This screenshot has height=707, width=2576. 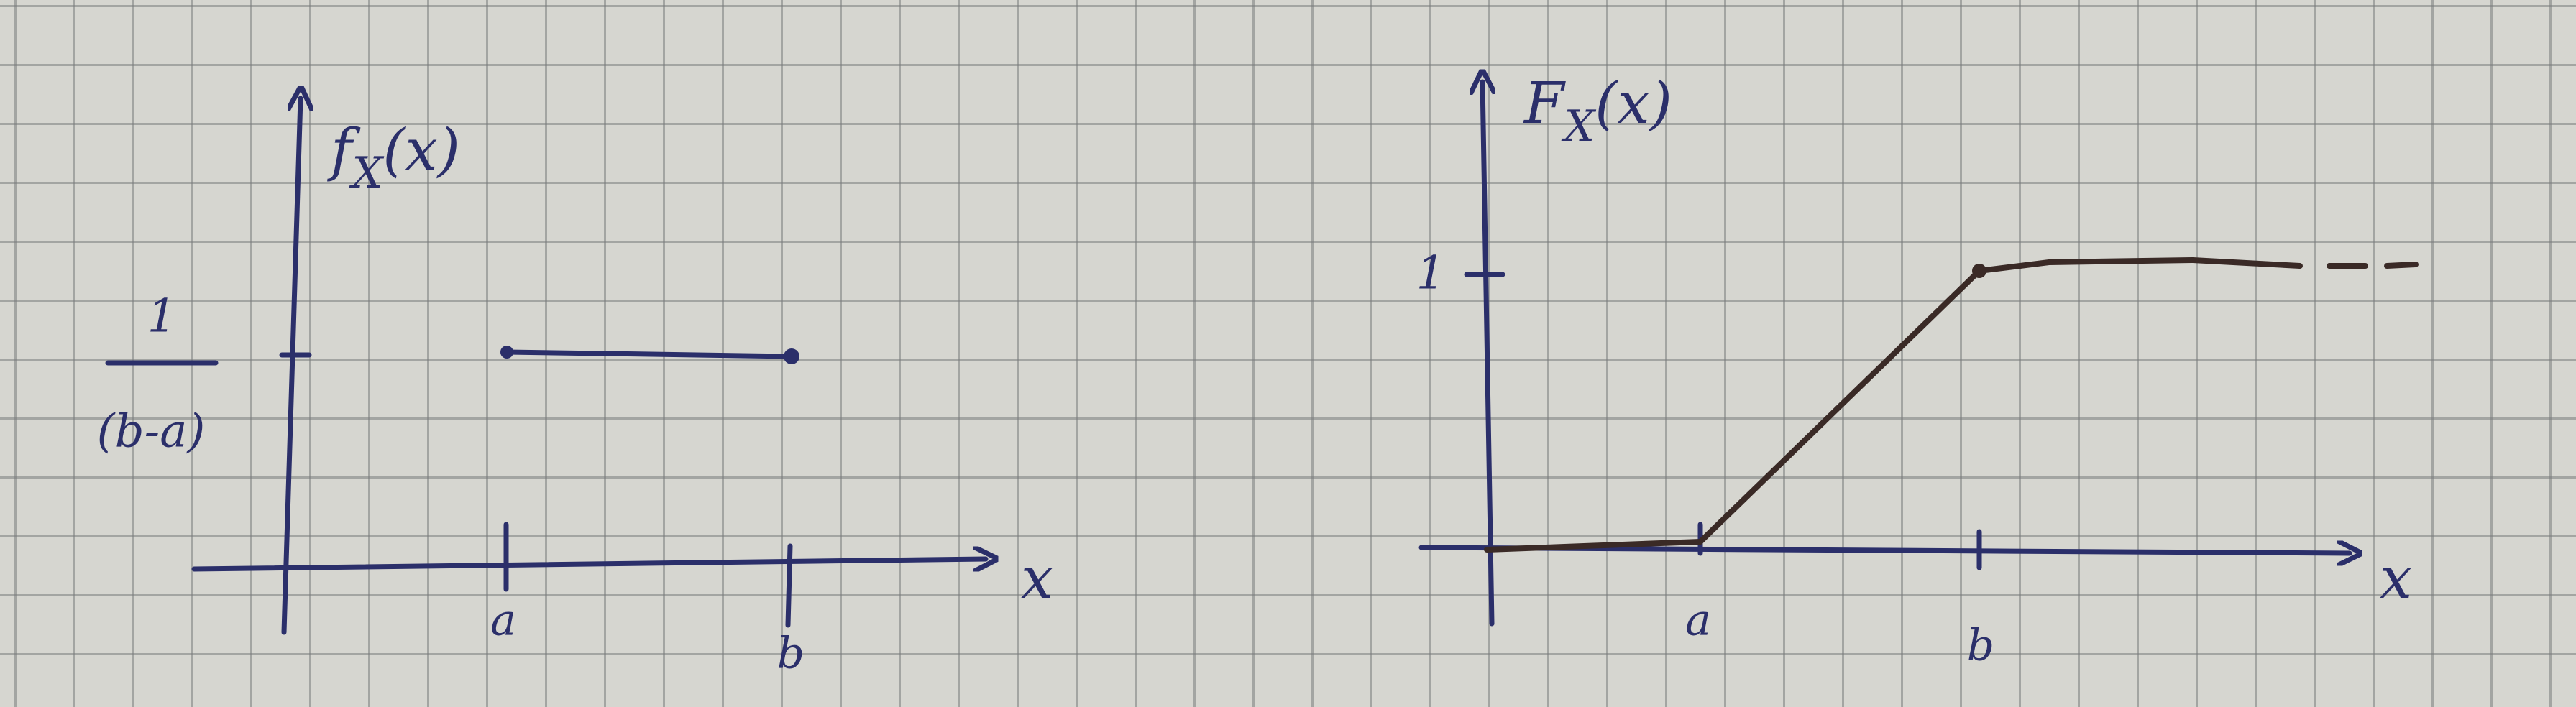 I want to click on continuation-dash, so click(x=2401, y=265).